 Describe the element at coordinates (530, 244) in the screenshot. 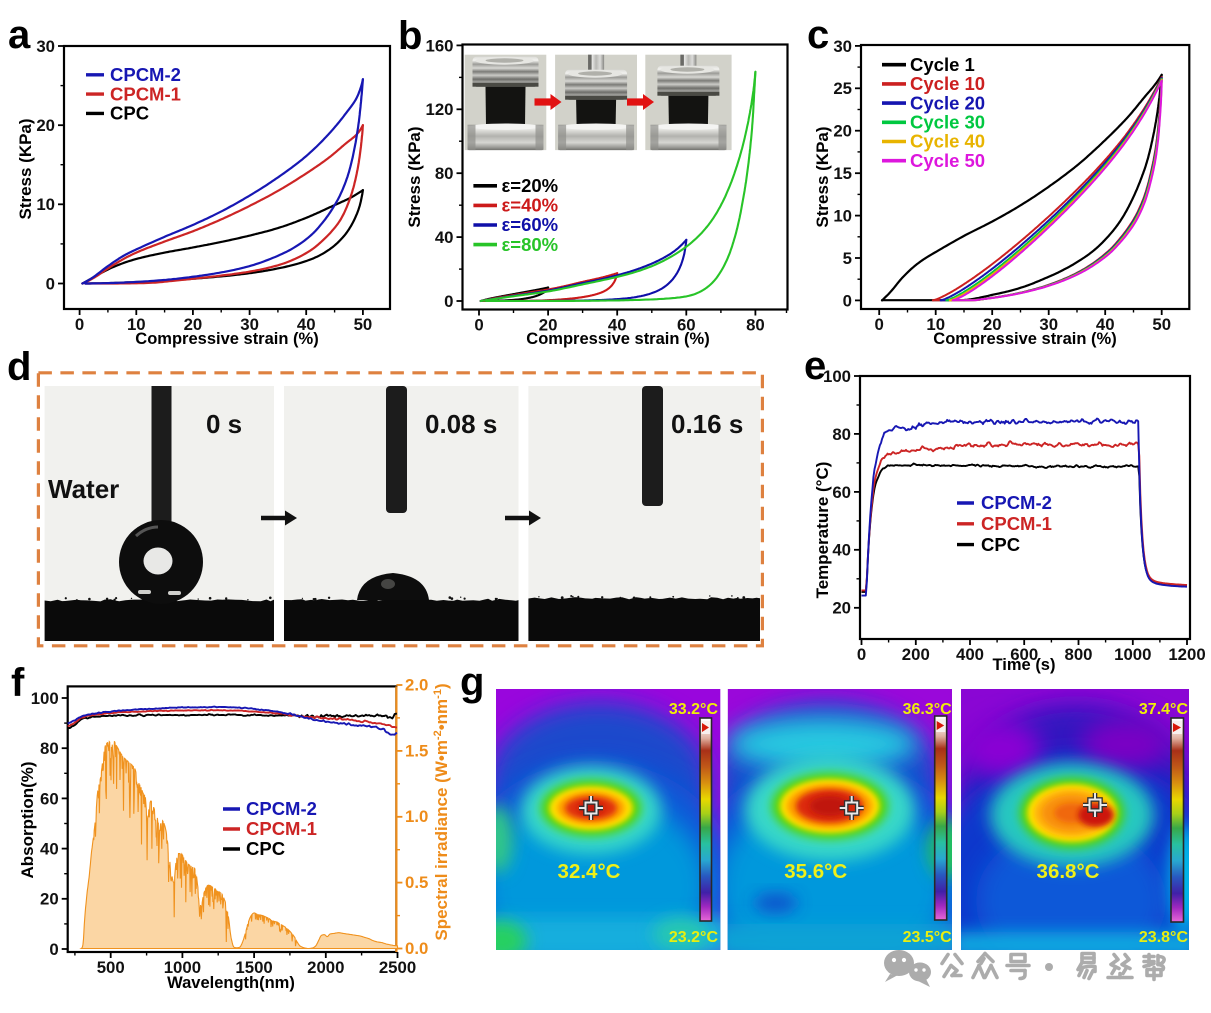

I see `svg-text: ε=80%` at that location.